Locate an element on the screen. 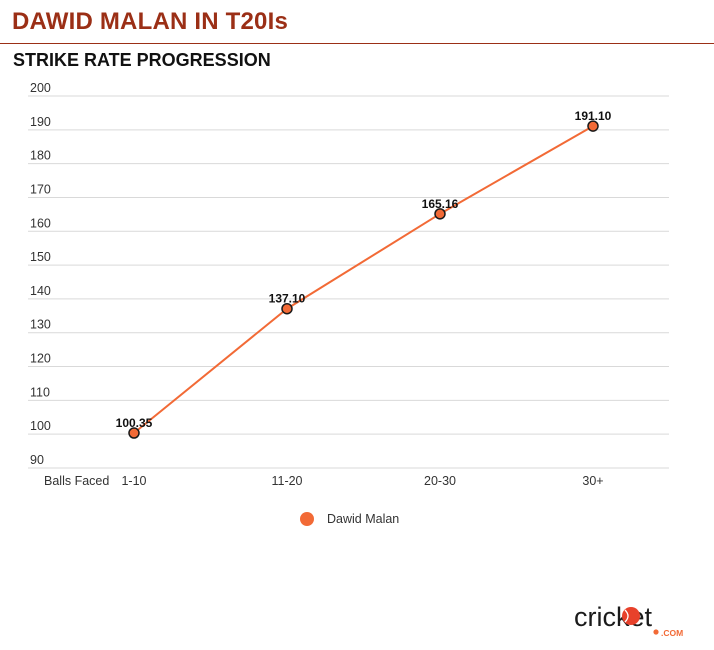 The height and width of the screenshot is (650, 714). legend: Dawid Malan is located at coordinates (349, 519).